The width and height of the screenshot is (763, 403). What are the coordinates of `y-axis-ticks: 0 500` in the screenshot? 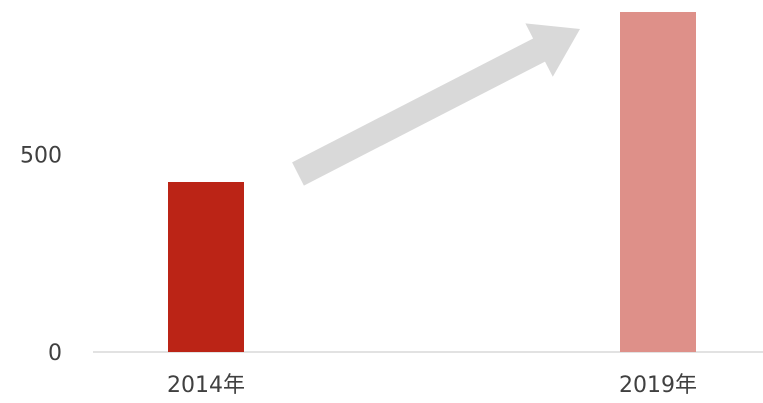 It's located at (41, 254).